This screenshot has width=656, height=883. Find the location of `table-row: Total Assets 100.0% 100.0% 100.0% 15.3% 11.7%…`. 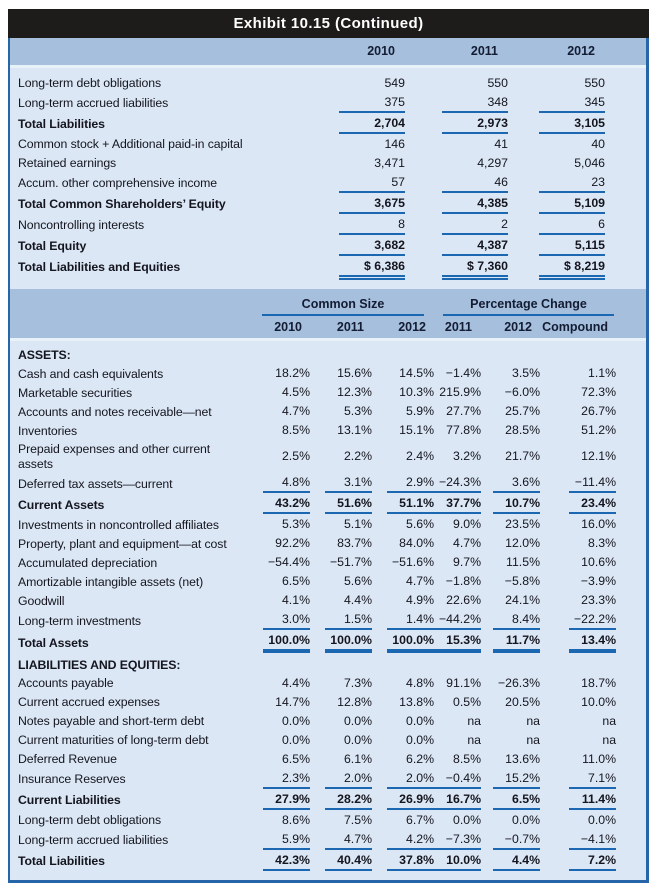

table-row: Total Assets 100.0% 100.0% 100.0% 15.3% 11.7%… is located at coordinates (328, 643).